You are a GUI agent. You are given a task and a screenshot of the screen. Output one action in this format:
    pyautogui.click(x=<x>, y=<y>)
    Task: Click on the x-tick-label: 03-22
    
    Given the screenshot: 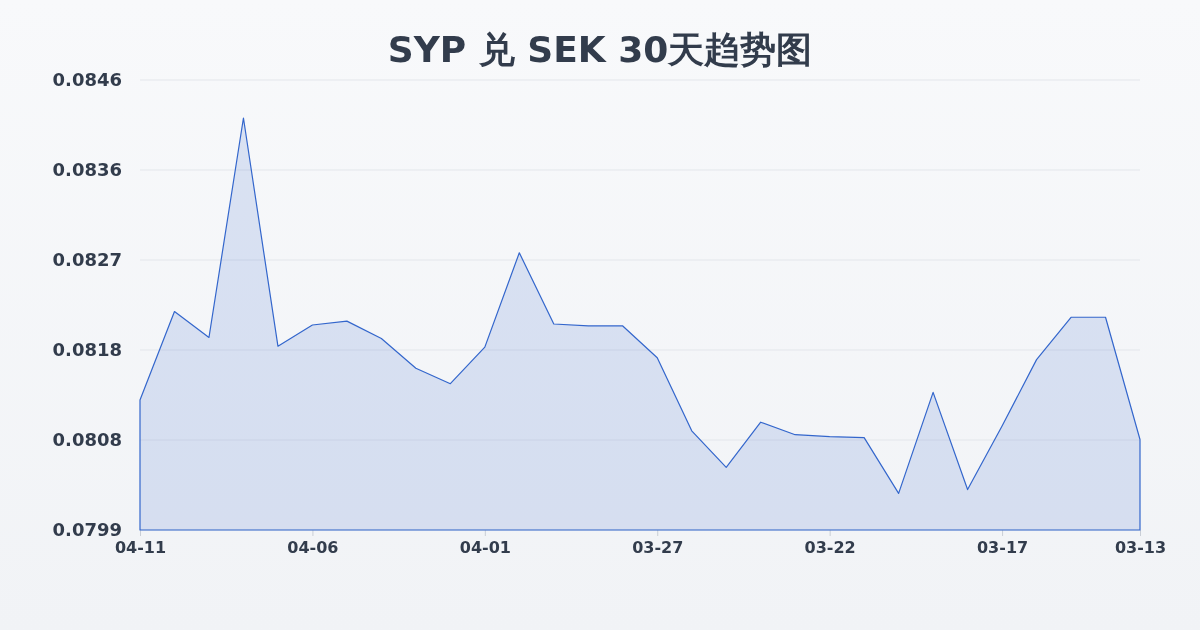 What is the action you would take?
    pyautogui.click(x=830, y=548)
    